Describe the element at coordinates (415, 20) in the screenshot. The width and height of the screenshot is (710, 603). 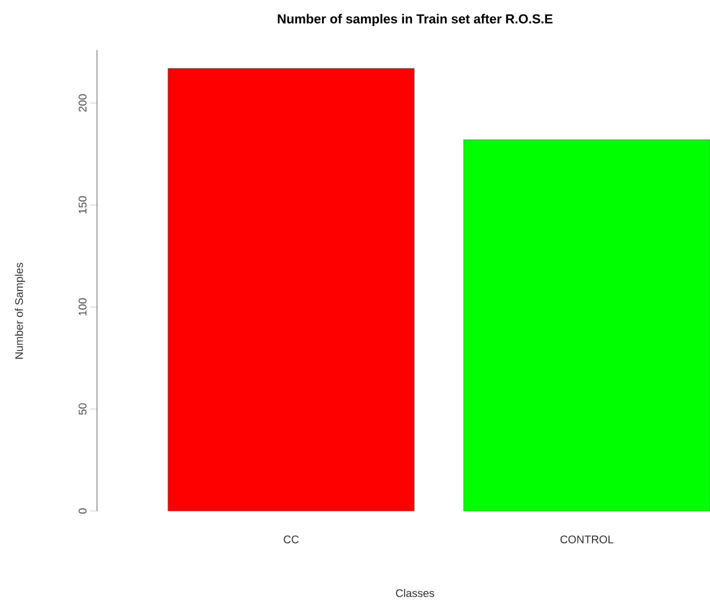
I see `chart-title: Number of samples in Train set after R.O.S.E` at that location.